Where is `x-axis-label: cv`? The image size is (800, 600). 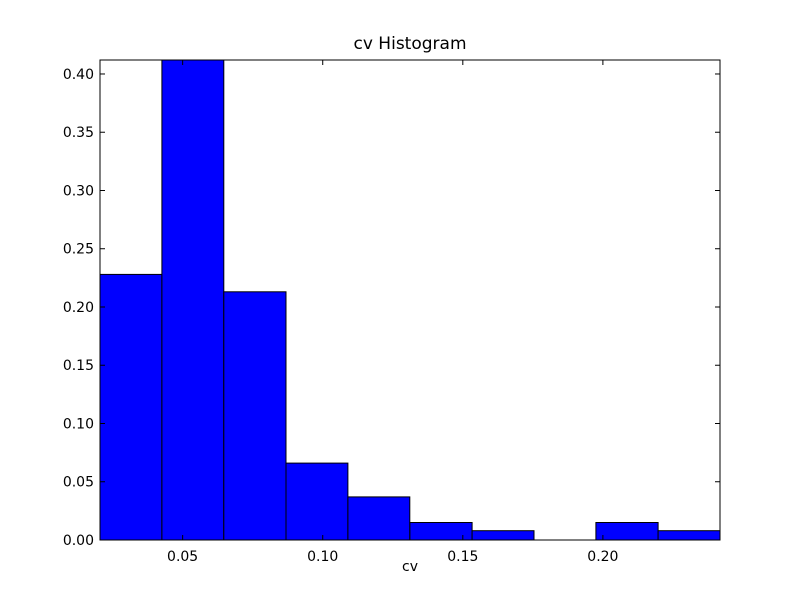
x-axis-label: cv is located at coordinates (410, 567).